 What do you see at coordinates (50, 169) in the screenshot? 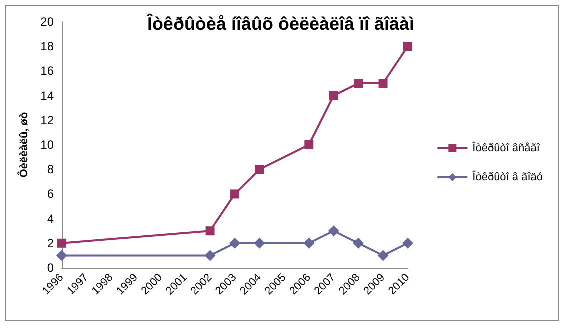
I see `y-tick-label: 8` at bounding box center [50, 169].